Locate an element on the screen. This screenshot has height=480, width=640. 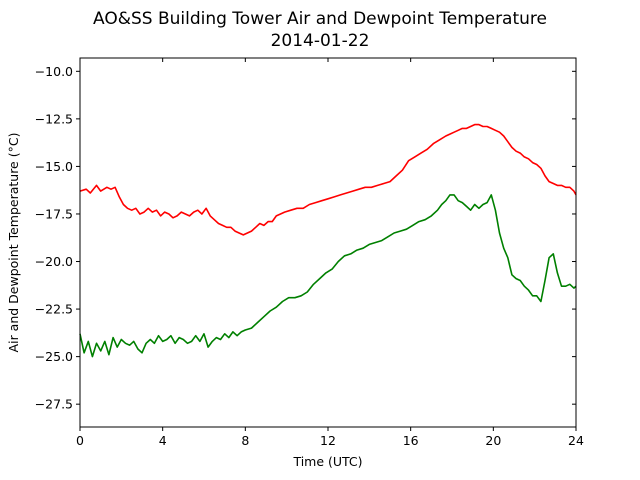
chart-subtitle: 2014-01-22 is located at coordinates (320, 41).